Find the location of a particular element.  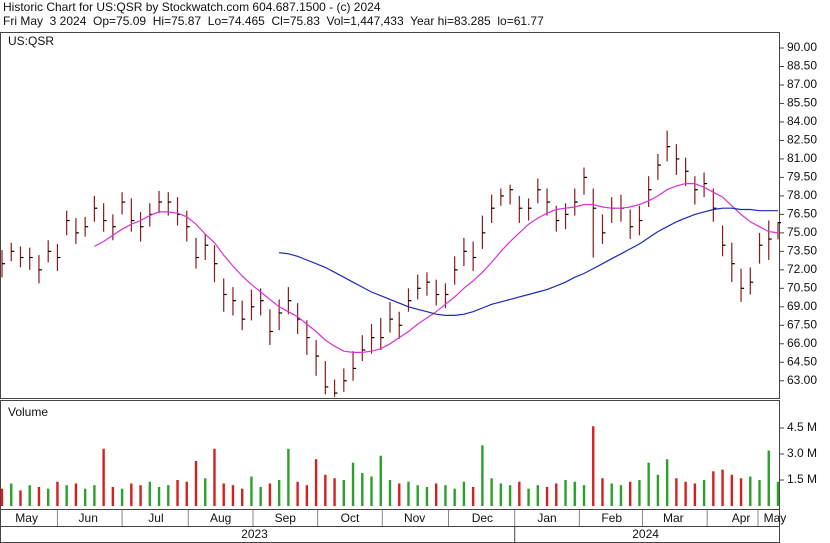

y-tick-label: 72.00 is located at coordinates (802, 269).